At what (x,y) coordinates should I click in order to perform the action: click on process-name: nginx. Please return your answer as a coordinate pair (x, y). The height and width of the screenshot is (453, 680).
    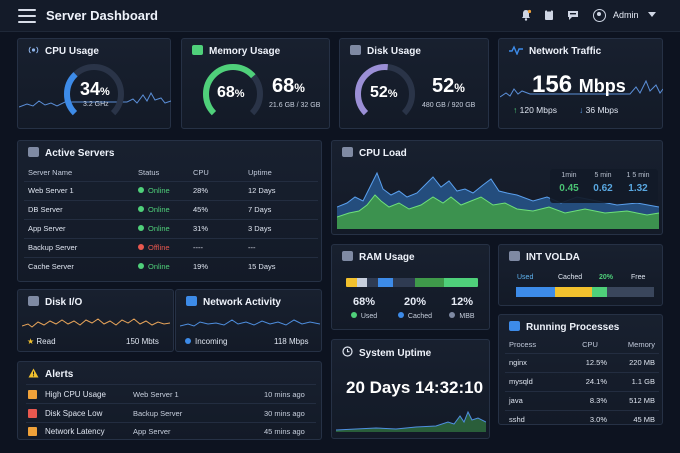
    Looking at the image, I should click on (537, 362).